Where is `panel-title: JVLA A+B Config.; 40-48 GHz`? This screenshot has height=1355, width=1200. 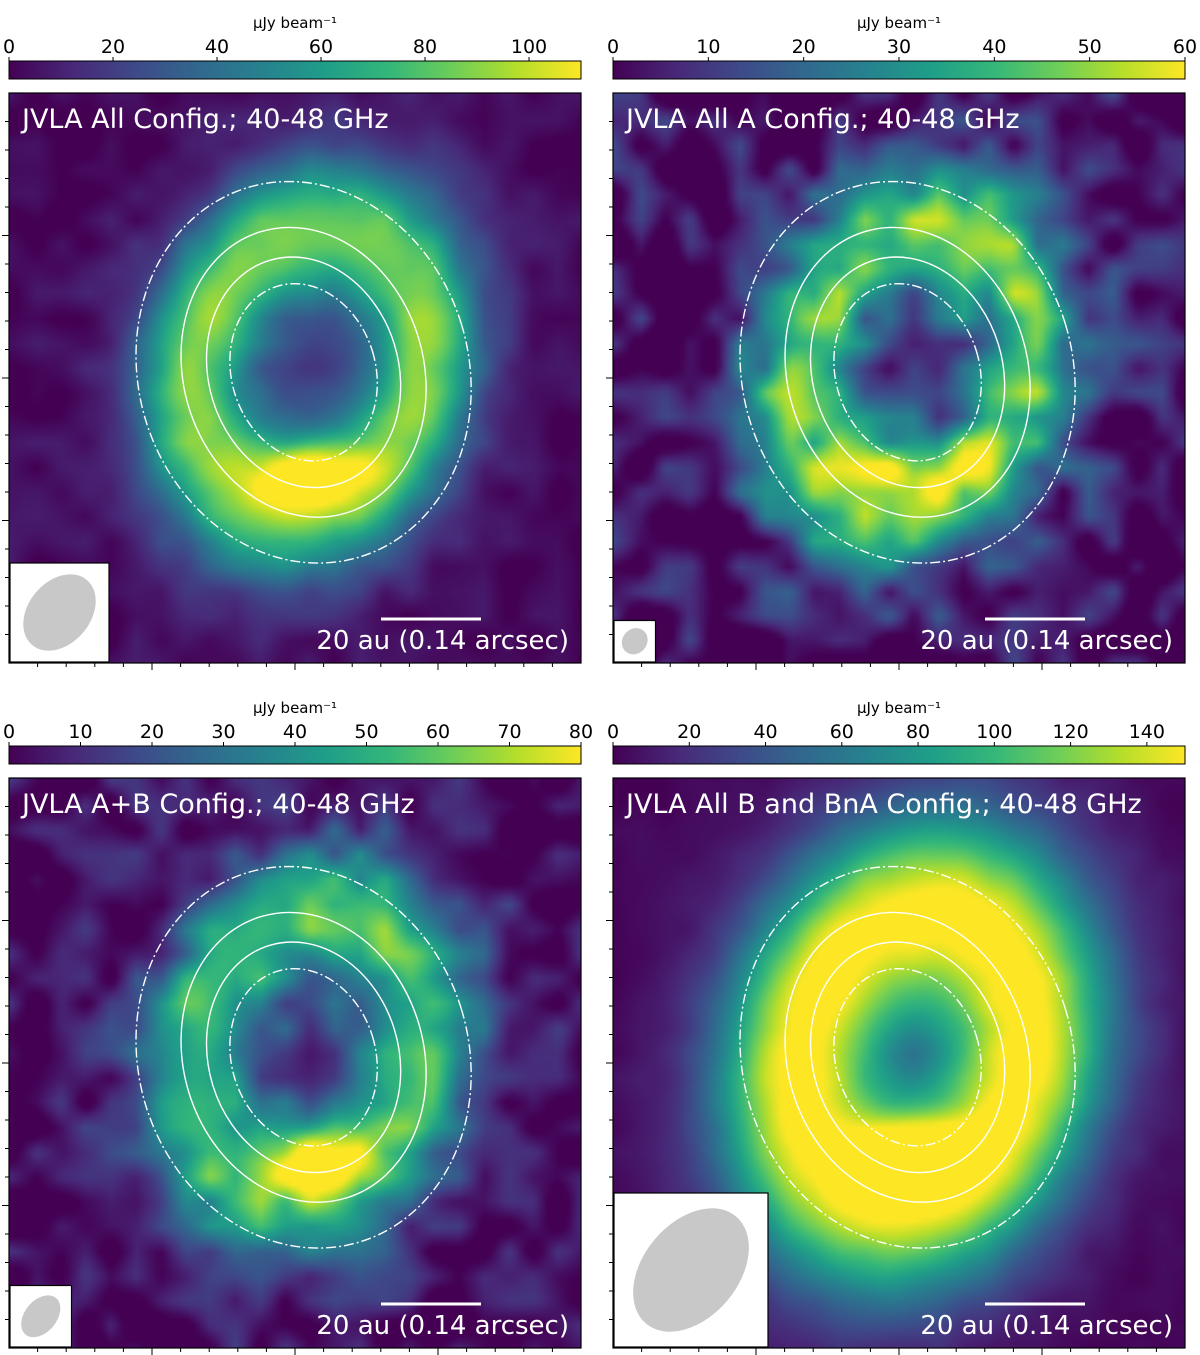
panel-title: JVLA A+B Config.; 40-48 GHz is located at coordinates (217, 804).